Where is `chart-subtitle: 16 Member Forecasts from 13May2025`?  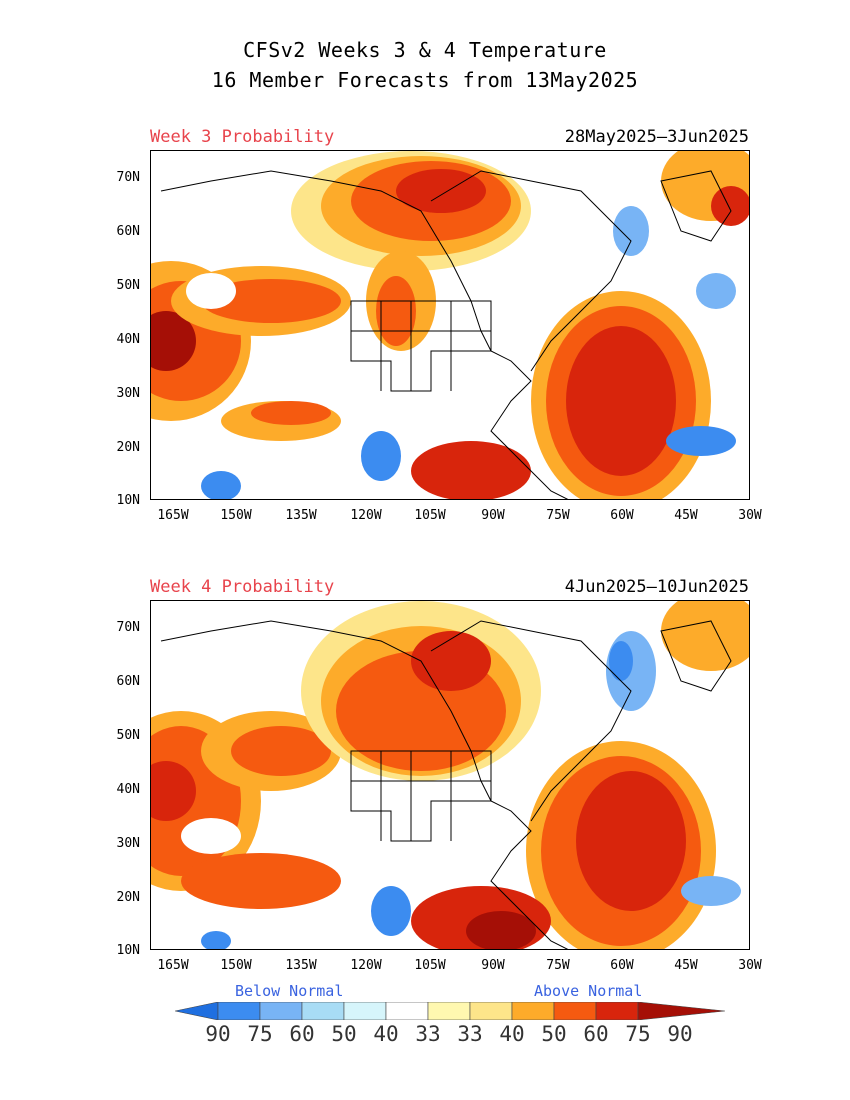 chart-subtitle: 16 Member Forecasts from 13May2025 is located at coordinates (425, 80).